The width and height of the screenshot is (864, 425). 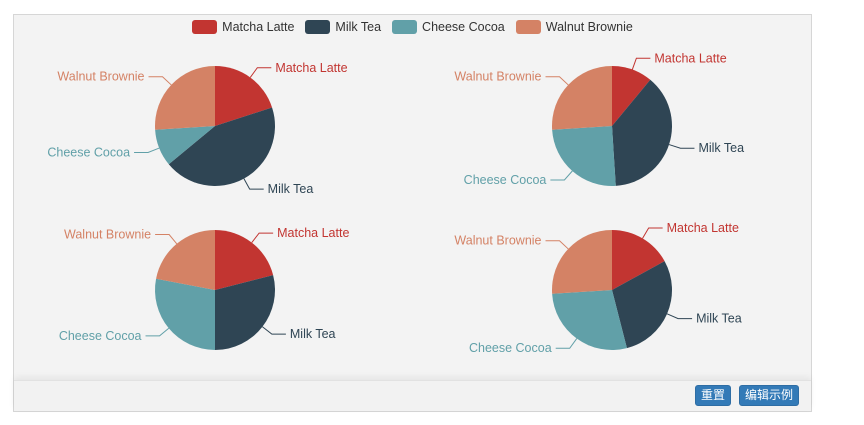 What do you see at coordinates (713, 395) in the screenshot?
I see `reset-button: 重置` at bounding box center [713, 395].